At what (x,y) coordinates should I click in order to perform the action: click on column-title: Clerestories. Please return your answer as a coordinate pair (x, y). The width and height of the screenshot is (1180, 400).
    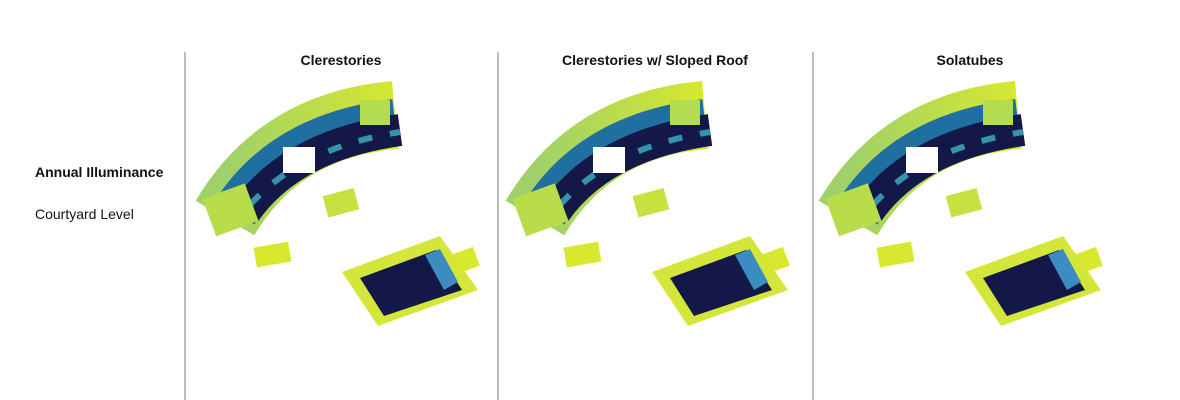
    Looking at the image, I should click on (341, 60).